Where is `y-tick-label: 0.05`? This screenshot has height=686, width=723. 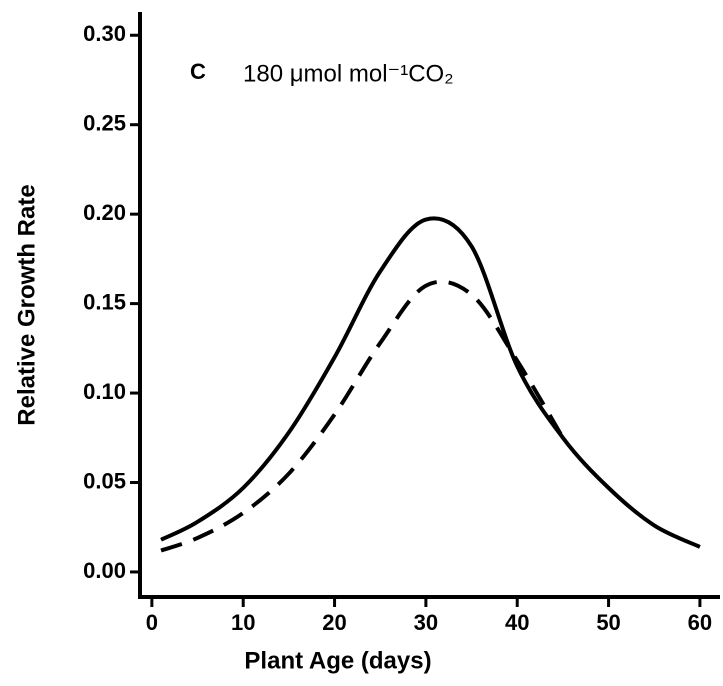 y-tick-label: 0.05 is located at coordinates (104, 480).